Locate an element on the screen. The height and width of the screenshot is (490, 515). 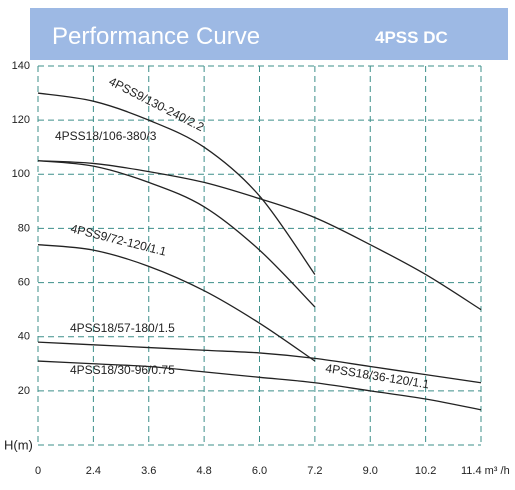
y-tick-label: 60 is located at coordinates (24, 282).